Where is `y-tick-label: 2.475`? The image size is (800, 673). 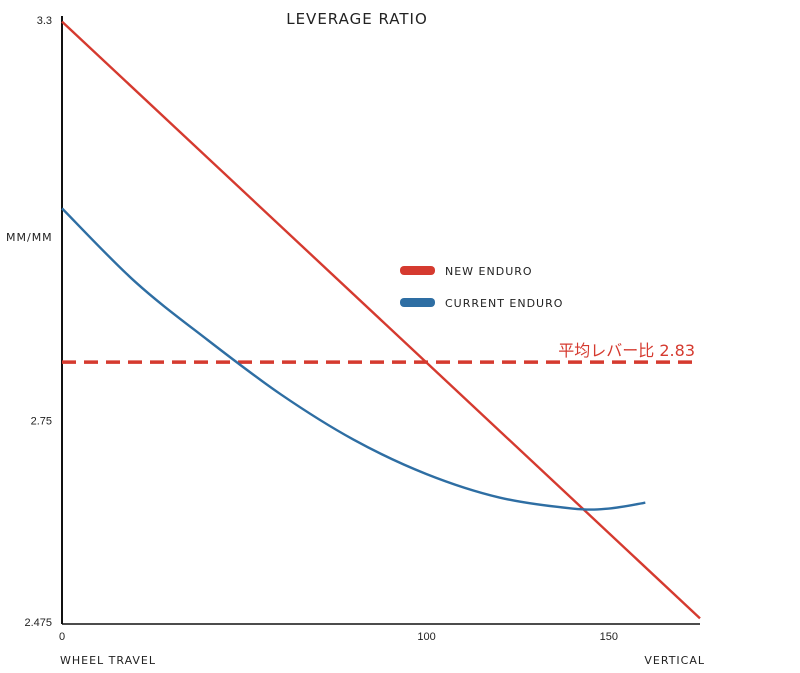 y-tick-label: 2.475 is located at coordinates (38, 623).